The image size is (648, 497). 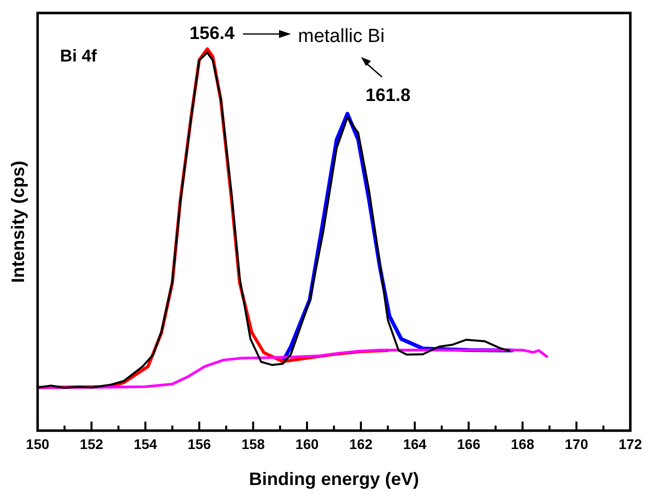 I want to click on x-tick-label: 152, so click(x=92, y=444).